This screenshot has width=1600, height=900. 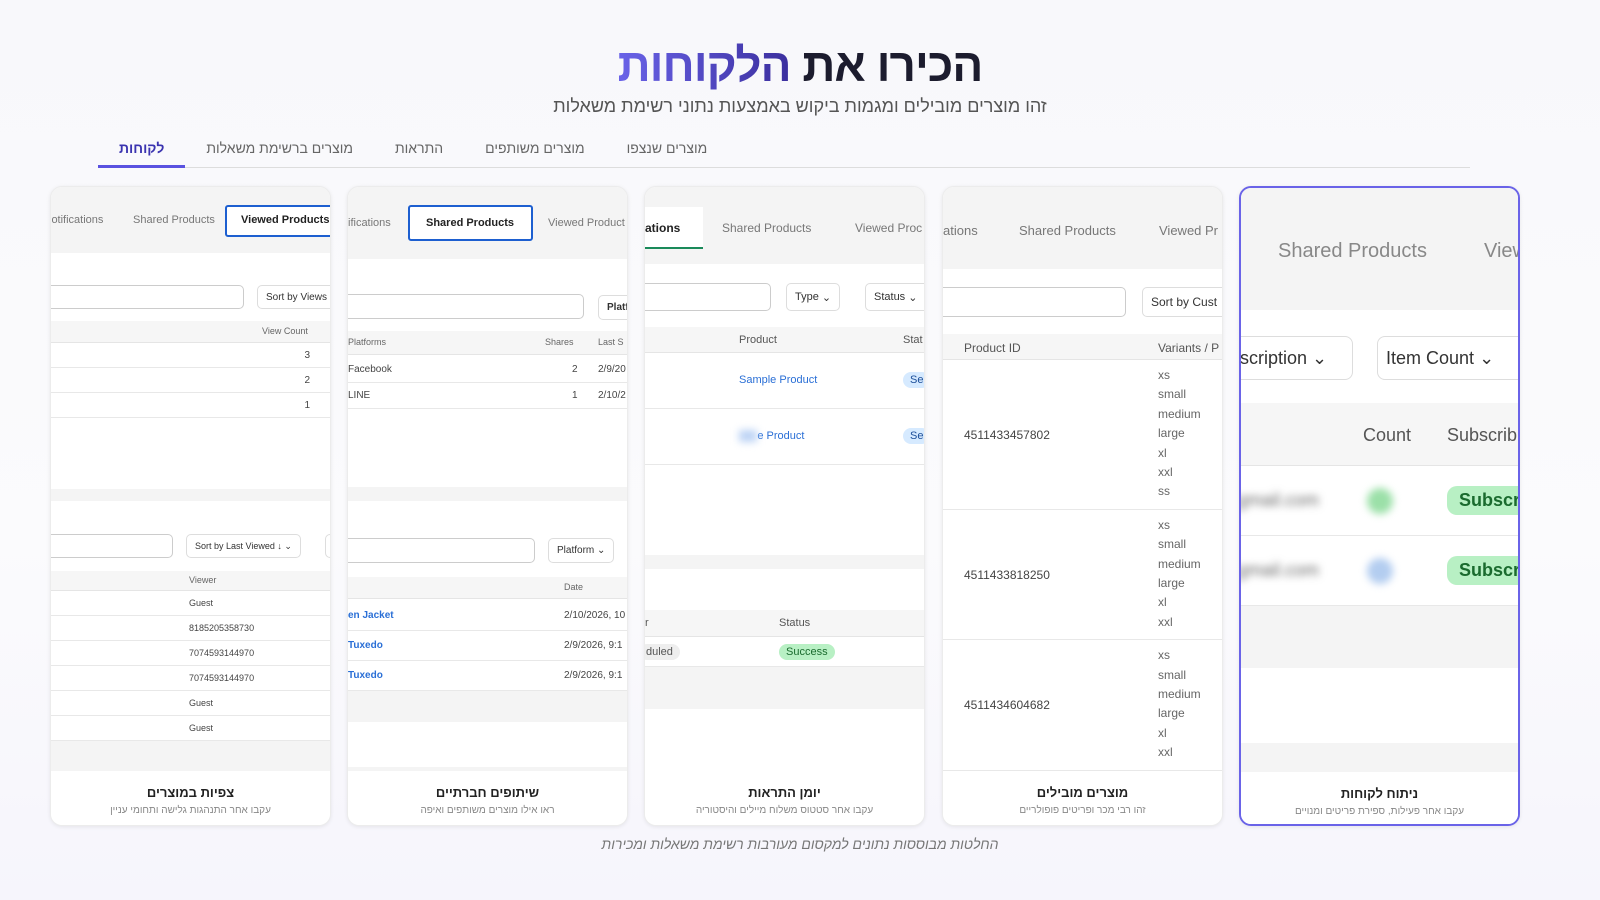 What do you see at coordinates (1430, 357) in the screenshot?
I see `filter-label: Item Count` at bounding box center [1430, 357].